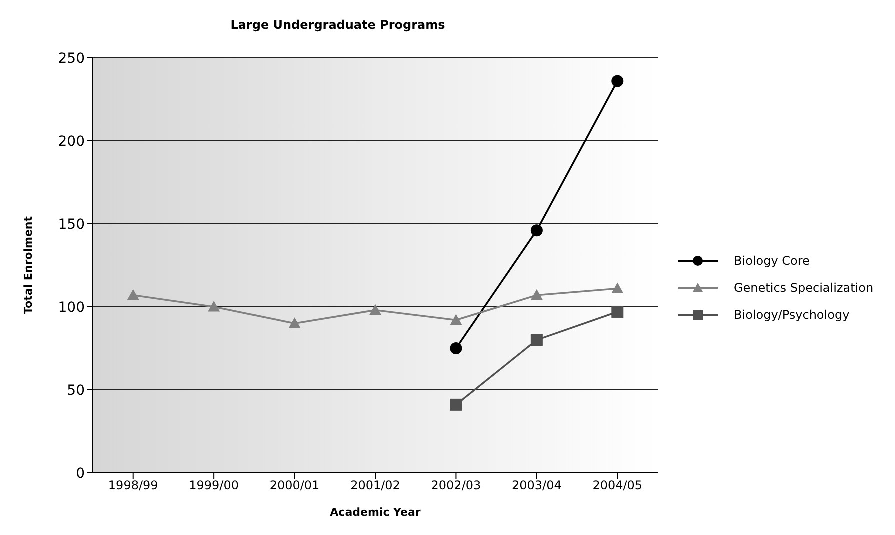 The height and width of the screenshot is (535, 895). What do you see at coordinates (71, 142) in the screenshot?
I see `y-tick-label: 200` at bounding box center [71, 142].